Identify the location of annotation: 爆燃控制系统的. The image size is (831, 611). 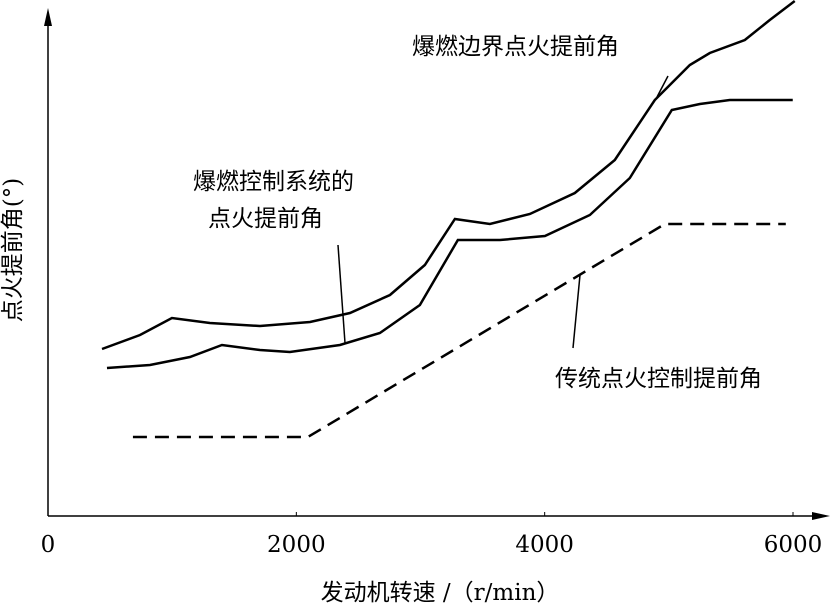
(273, 182).